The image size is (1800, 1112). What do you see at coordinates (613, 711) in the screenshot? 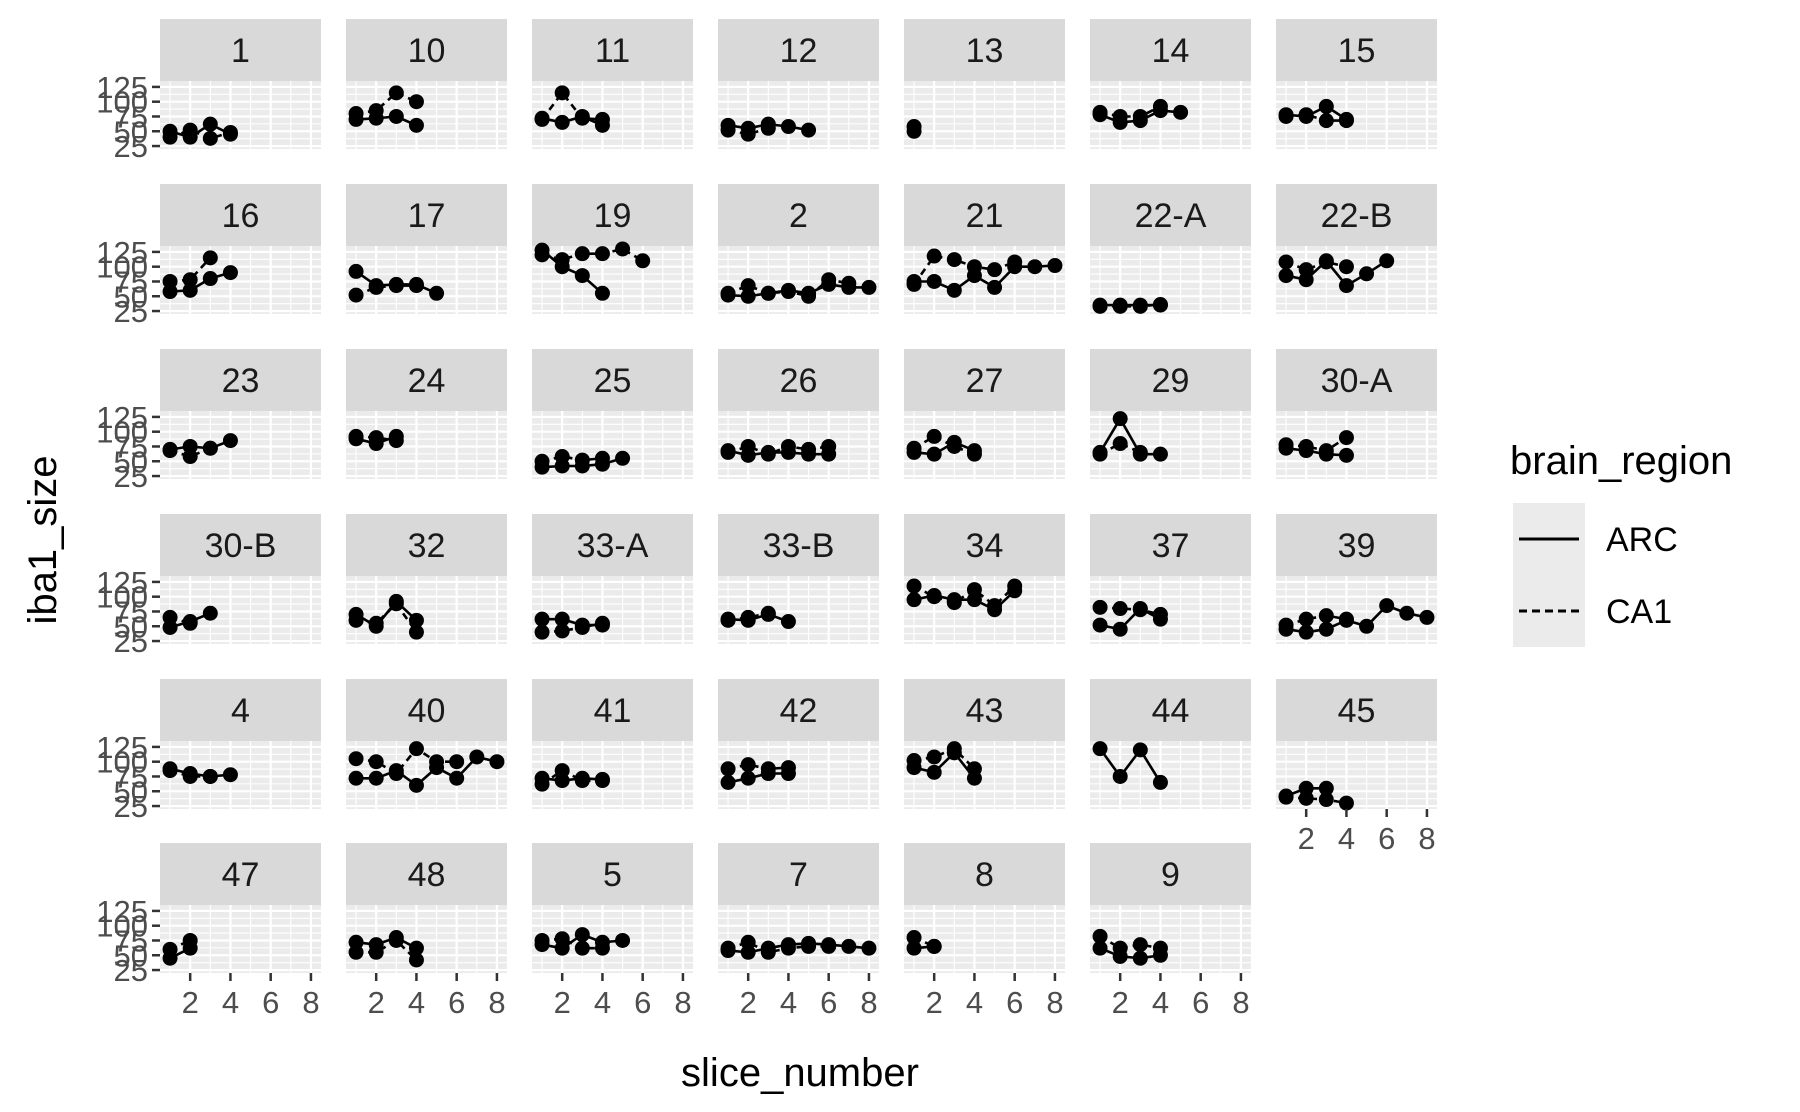
I see `facet-strip-label: 41` at bounding box center [613, 711].